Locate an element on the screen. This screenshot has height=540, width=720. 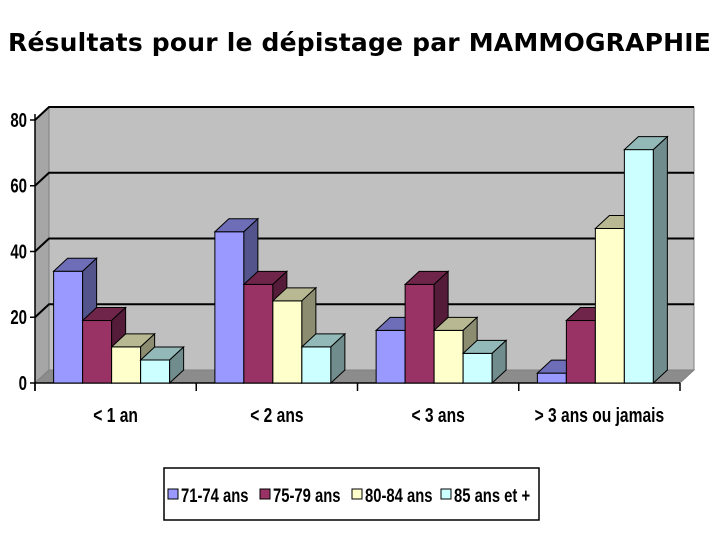
y-tick-label: 20 is located at coordinates (18, 317).